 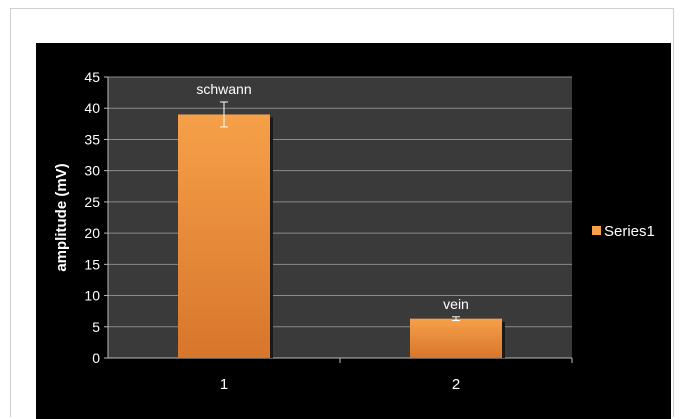 I want to click on legend: Series1, so click(x=623, y=231).